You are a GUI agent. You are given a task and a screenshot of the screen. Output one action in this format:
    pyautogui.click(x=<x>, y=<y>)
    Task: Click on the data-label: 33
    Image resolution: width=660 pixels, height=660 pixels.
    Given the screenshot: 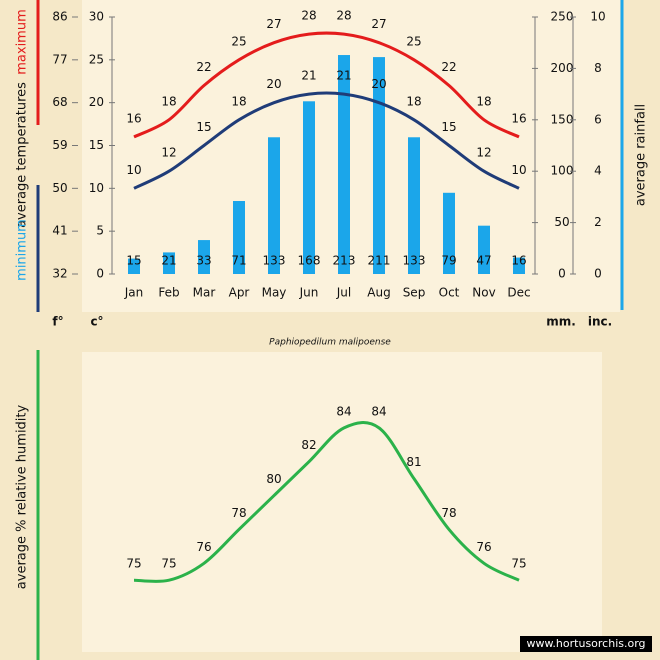 What is the action you would take?
    pyautogui.click(x=203, y=261)
    